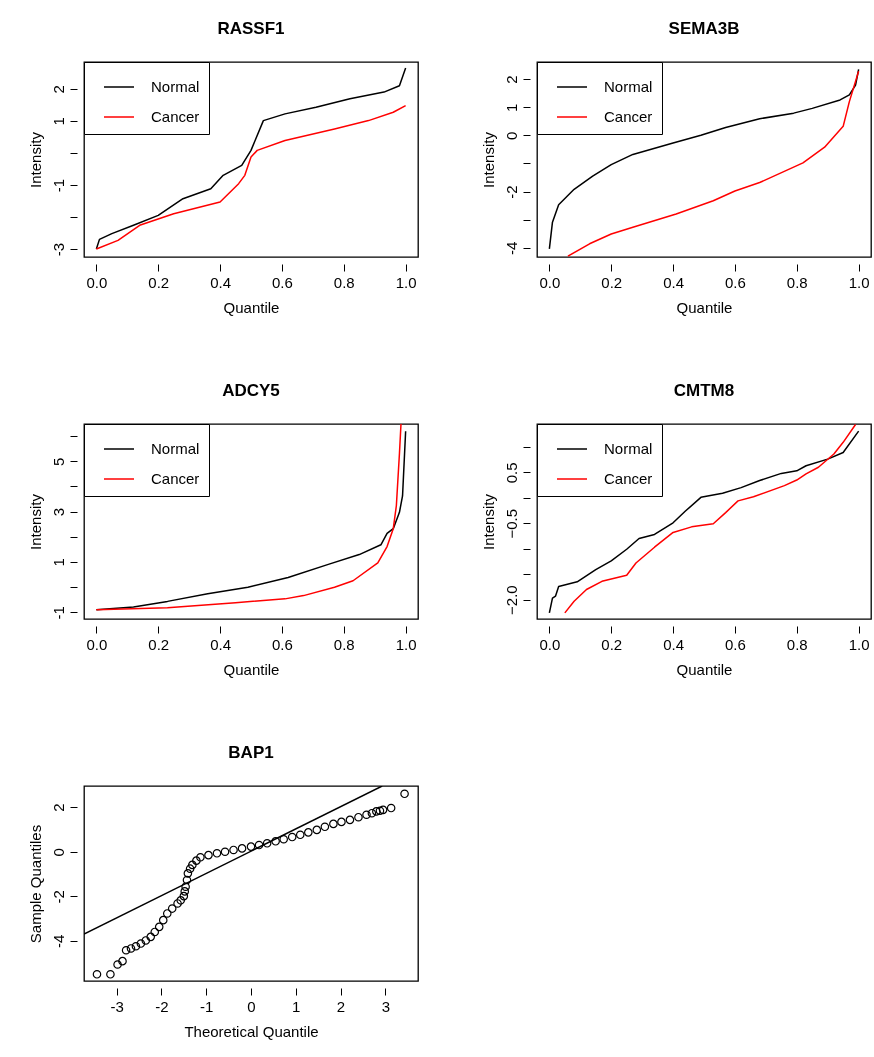  Describe the element at coordinates (296, 1006) in the screenshot. I see `x-tick-label: 1` at that location.